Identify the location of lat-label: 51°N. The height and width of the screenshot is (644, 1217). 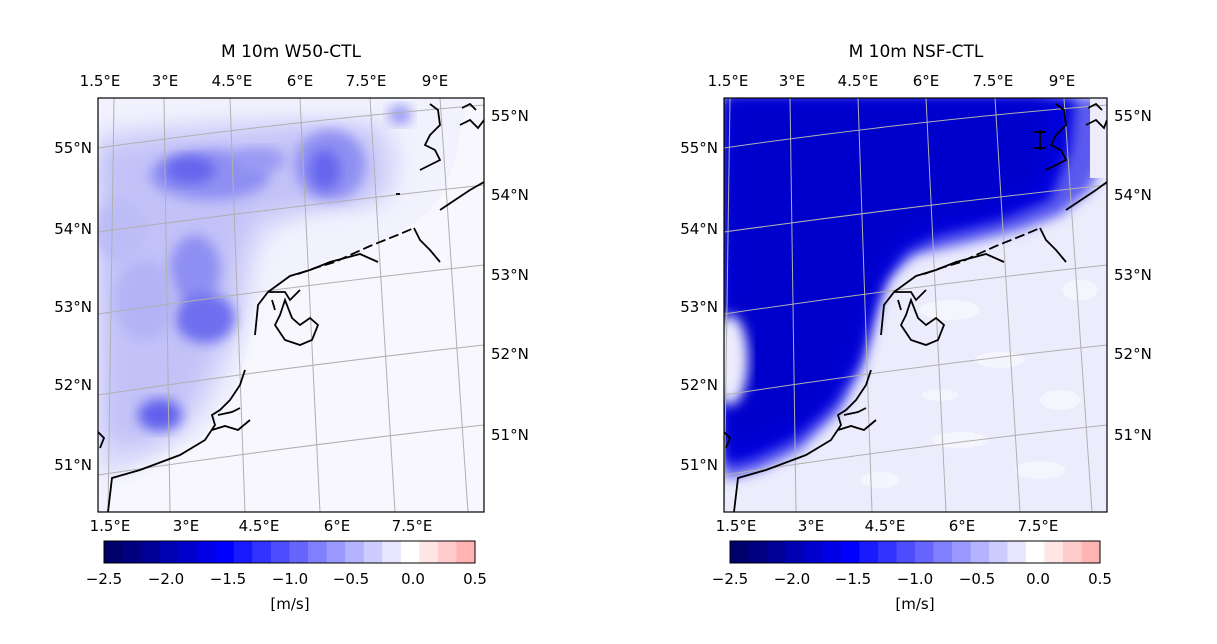
(699, 465).